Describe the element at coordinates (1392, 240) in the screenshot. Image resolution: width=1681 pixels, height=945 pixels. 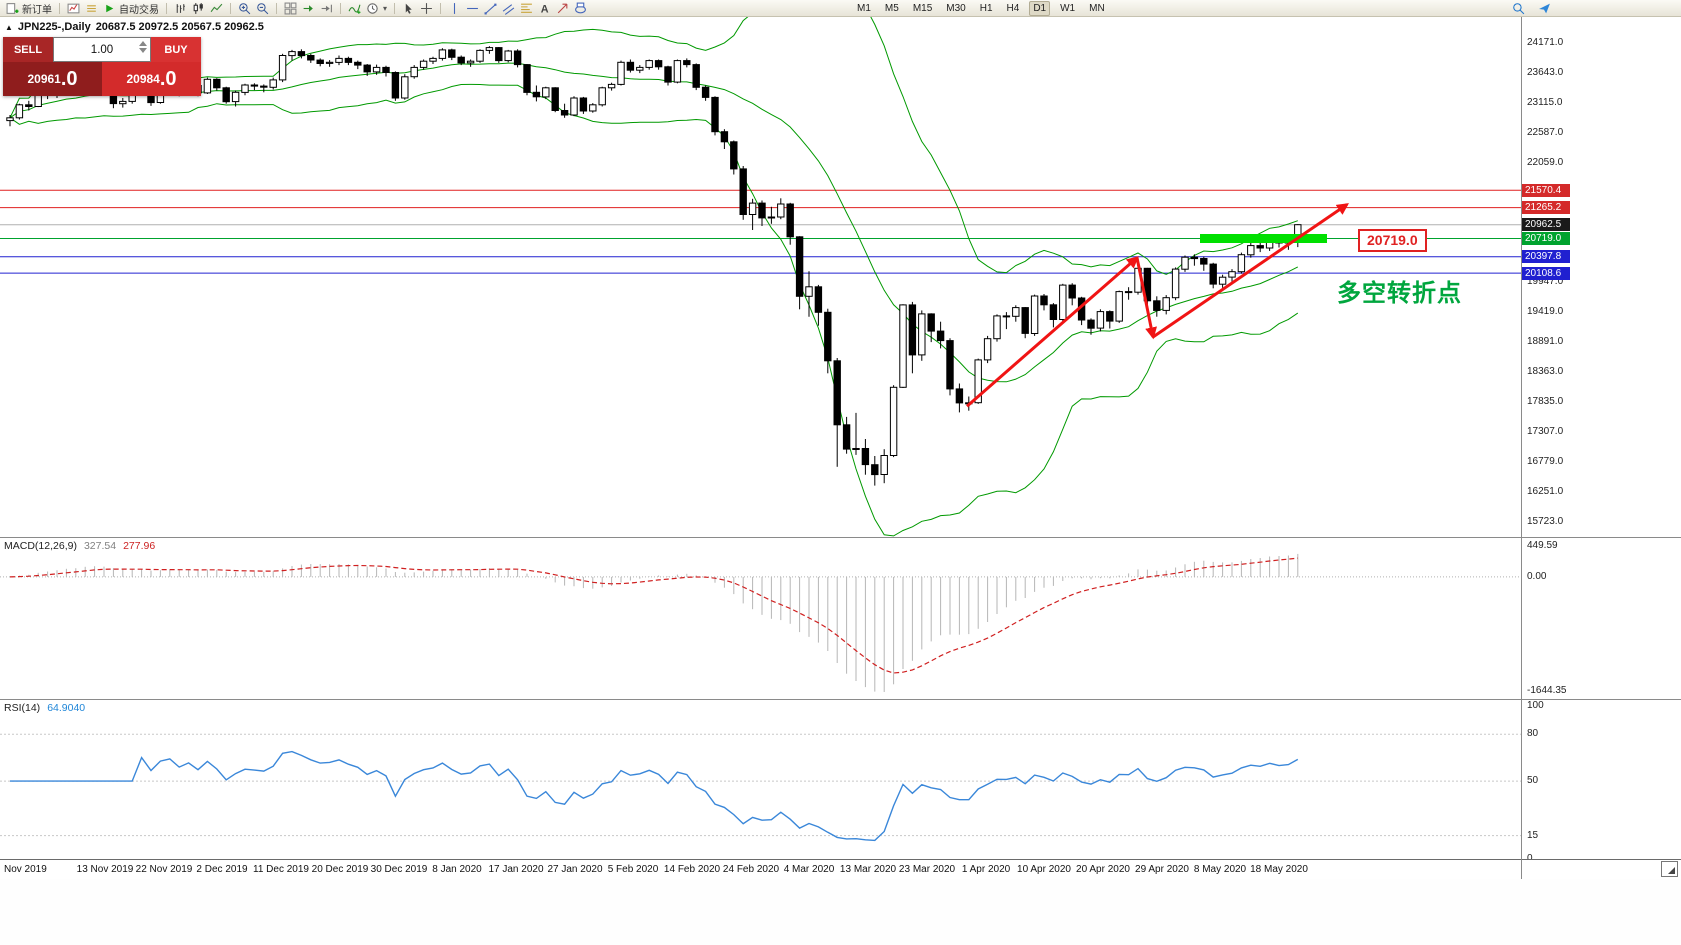
I see `price-tag-label: 20719.0` at that location.